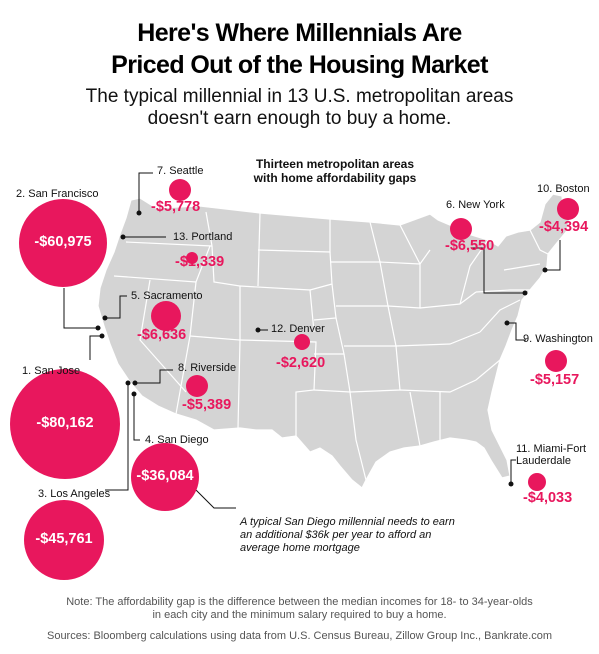 The width and height of the screenshot is (599, 654). I want to click on gap-seattle: -$5,778, so click(176, 207).